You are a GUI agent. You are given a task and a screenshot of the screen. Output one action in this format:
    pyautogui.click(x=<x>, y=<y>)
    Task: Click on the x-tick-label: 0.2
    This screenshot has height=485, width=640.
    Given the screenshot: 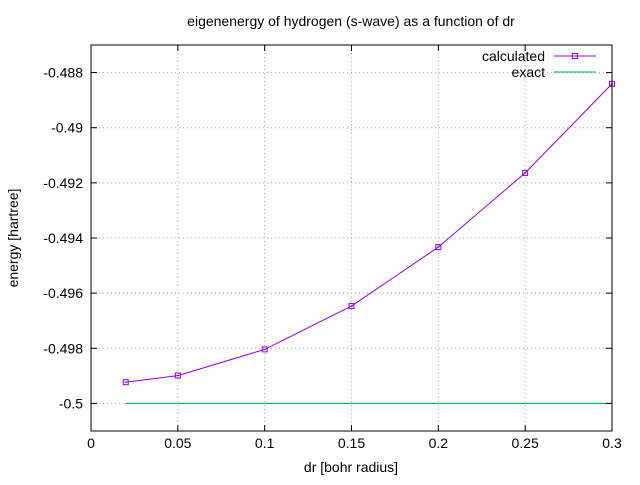 What is the action you would take?
    pyautogui.click(x=439, y=443)
    